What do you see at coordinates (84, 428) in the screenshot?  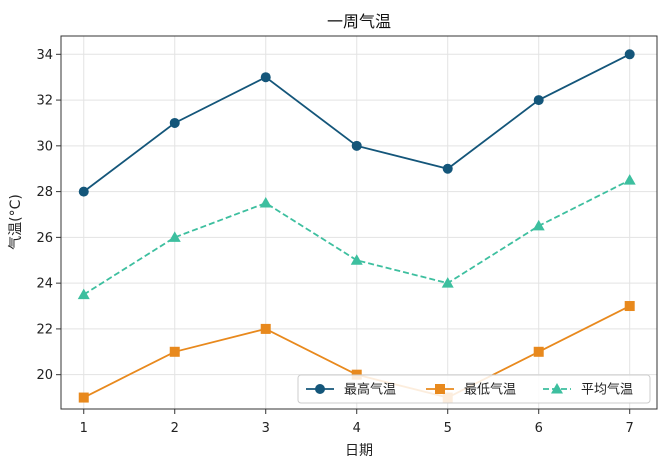 I see `x-tick-label: 1` at bounding box center [84, 428].